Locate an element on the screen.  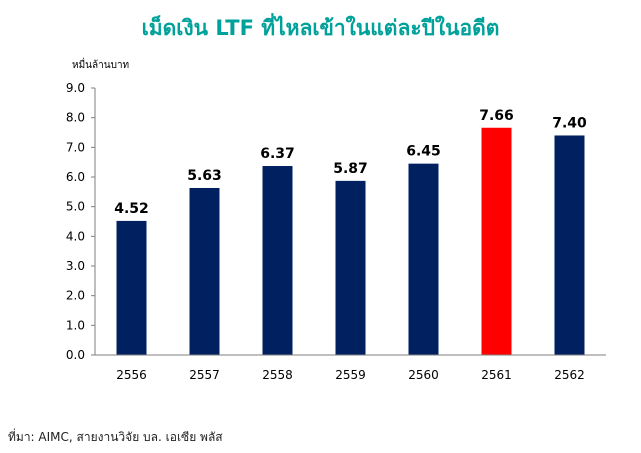
y-tick-label: 1.0 is located at coordinates (75, 325).